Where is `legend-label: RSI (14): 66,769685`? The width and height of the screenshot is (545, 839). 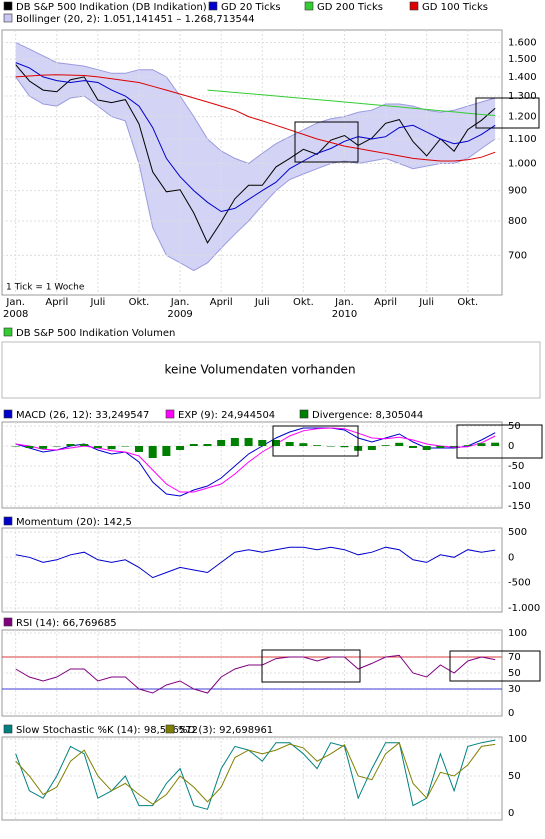 legend-label: RSI (14): 66,769685 is located at coordinates (66, 623).